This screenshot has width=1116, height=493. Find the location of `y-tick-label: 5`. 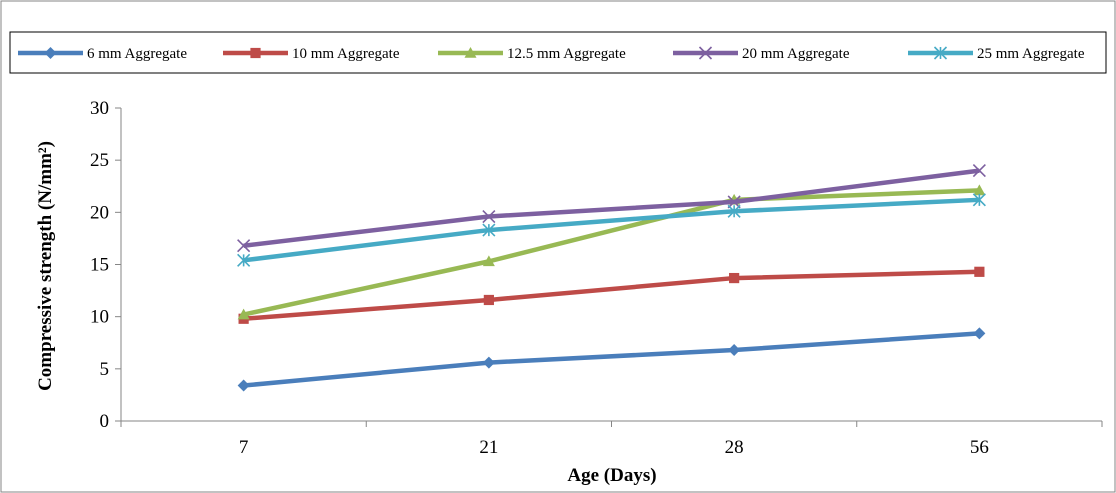

y-tick-label: 5 is located at coordinates (105, 369).